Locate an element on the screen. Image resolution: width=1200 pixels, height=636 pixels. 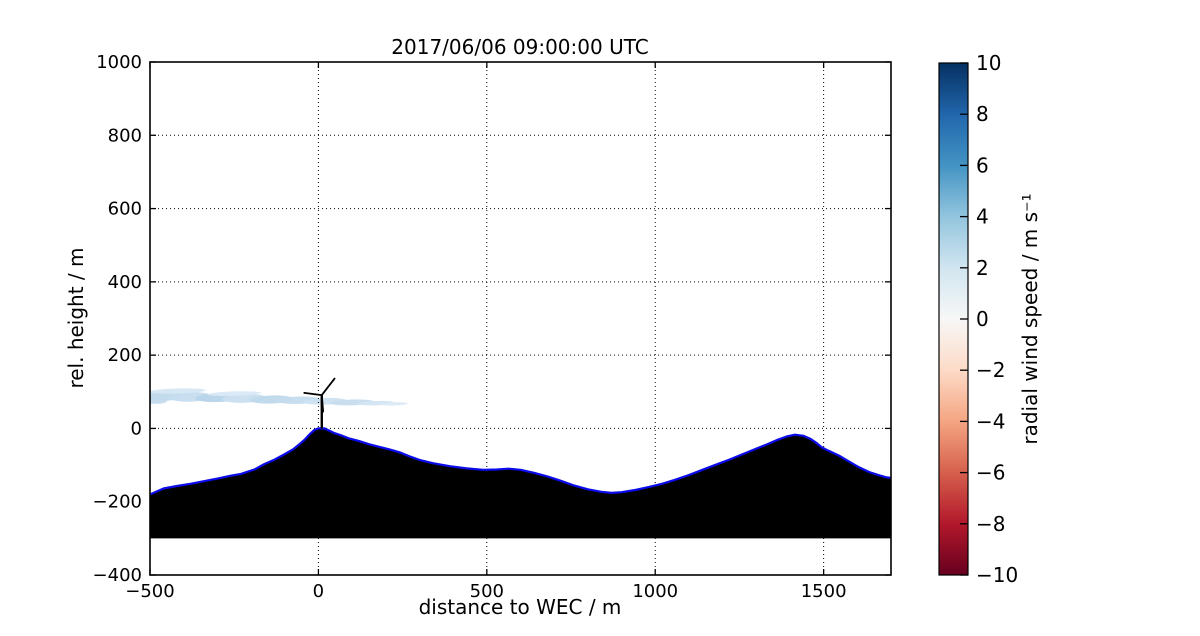
y-axis-label: rel. height / m is located at coordinates (76, 317).